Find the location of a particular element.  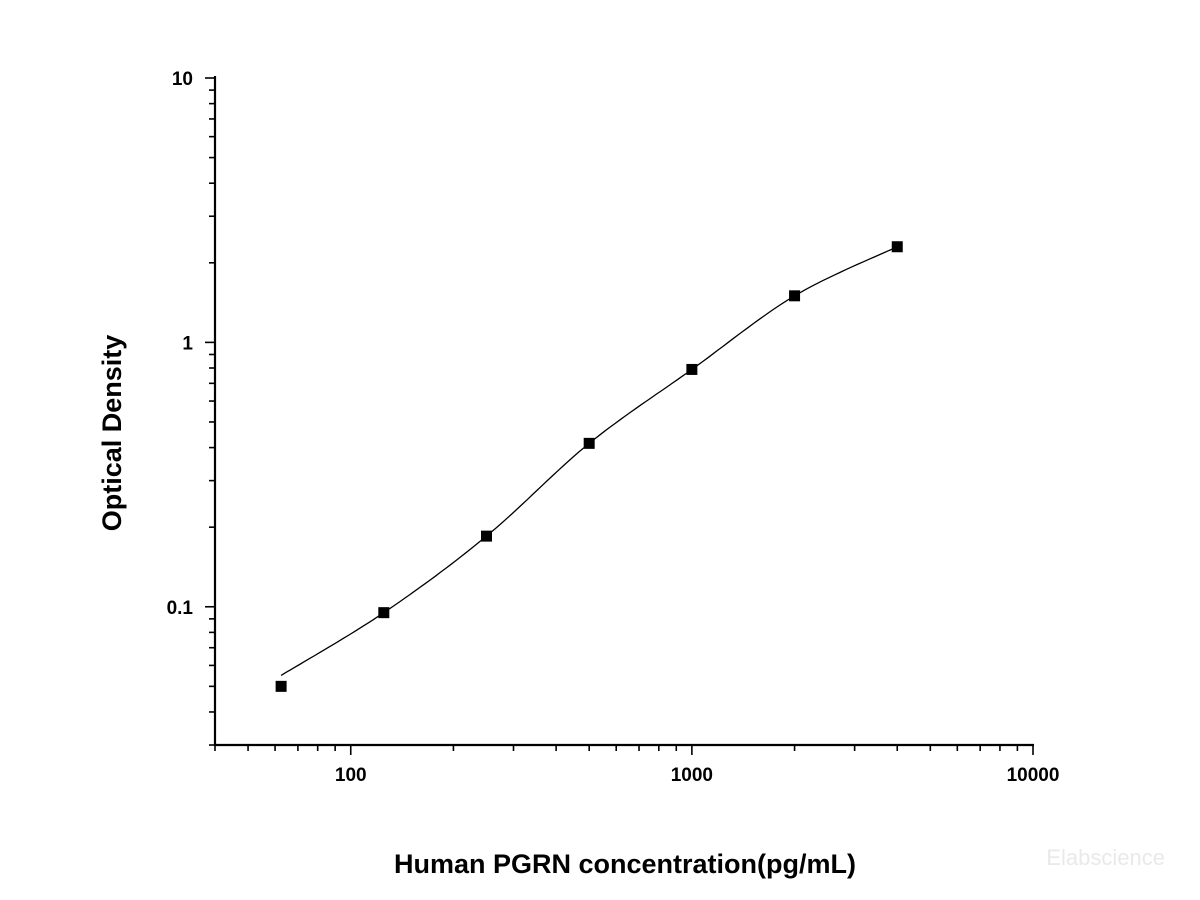

y-tick-label: 0.1 is located at coordinates (180, 608).